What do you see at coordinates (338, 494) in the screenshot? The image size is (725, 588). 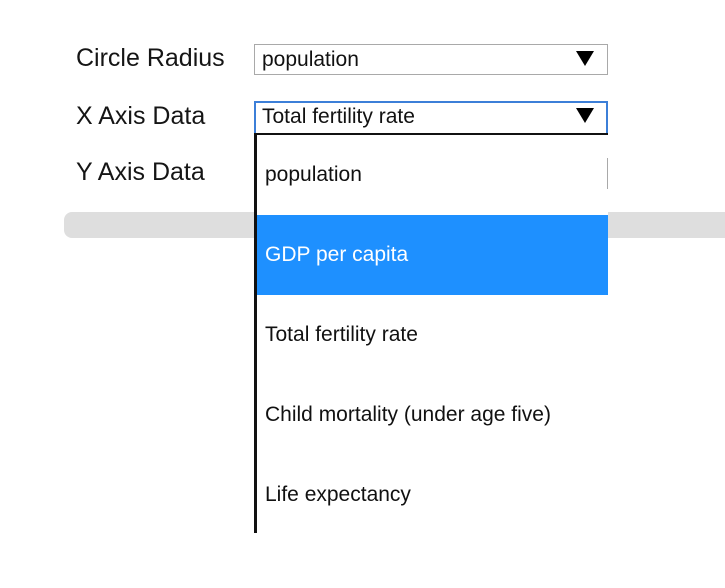 I see `dropdown-option-life-expectancy: Life expectancy` at bounding box center [338, 494].